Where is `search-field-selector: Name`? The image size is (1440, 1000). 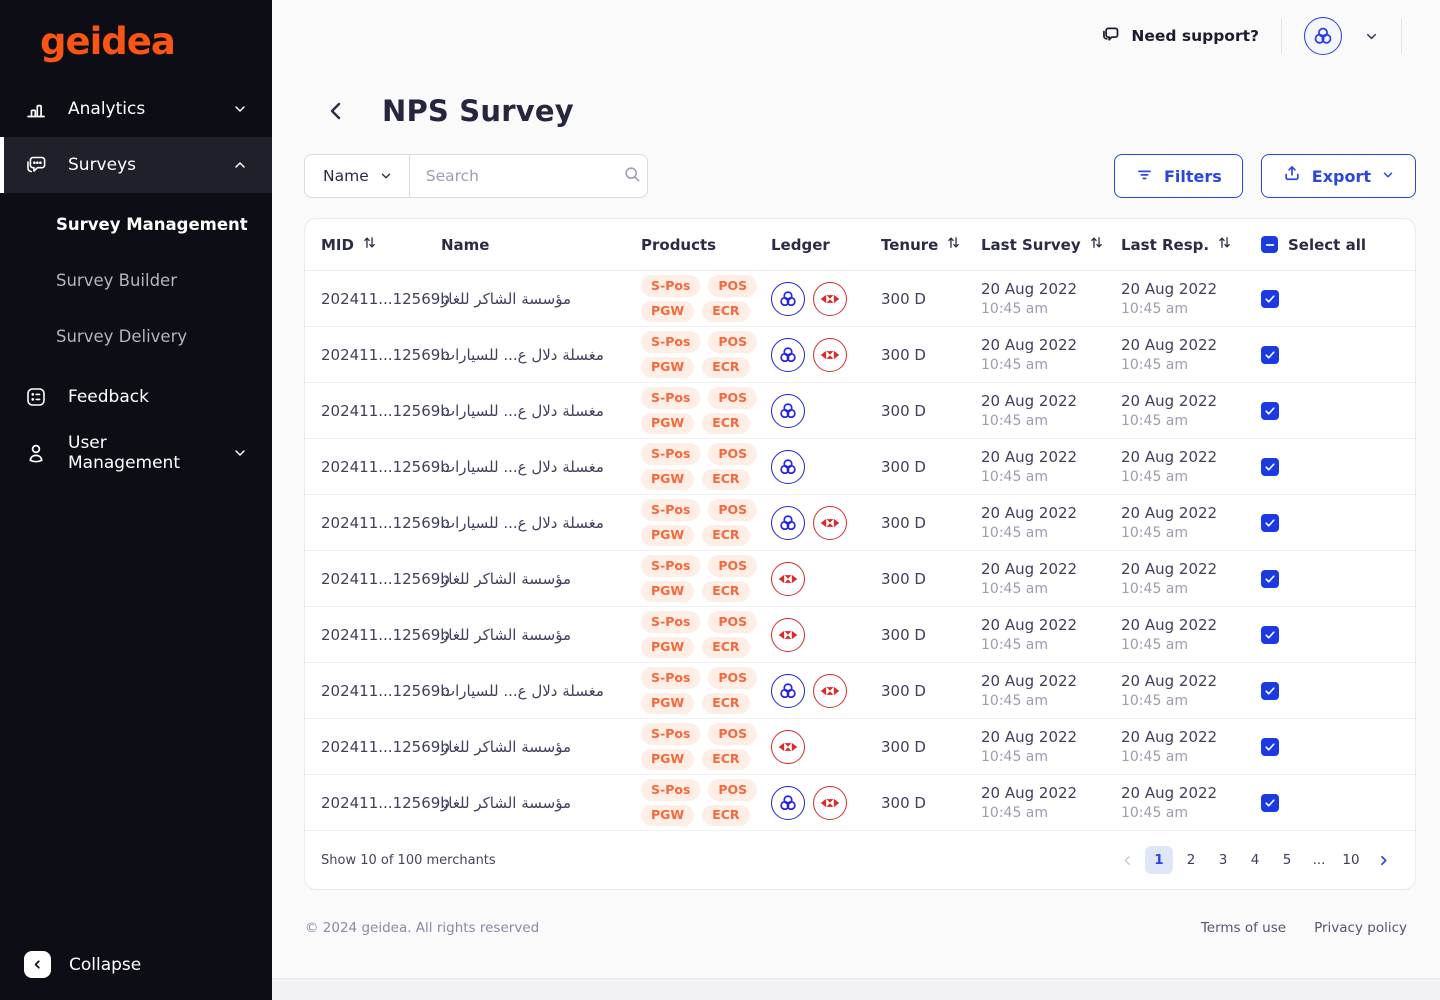 search-field-selector: Name is located at coordinates (357, 176).